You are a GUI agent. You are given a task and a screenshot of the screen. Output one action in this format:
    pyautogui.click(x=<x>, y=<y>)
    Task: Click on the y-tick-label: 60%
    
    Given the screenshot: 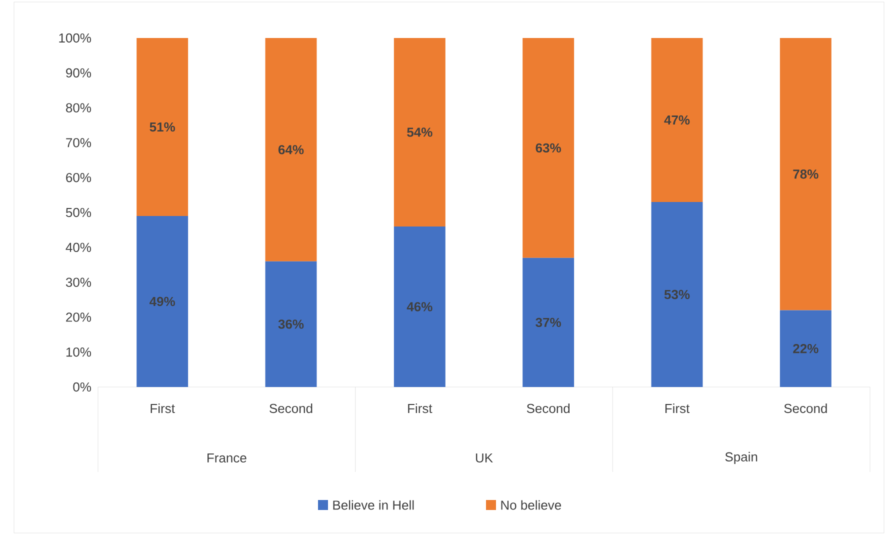 What is the action you would take?
    pyautogui.click(x=79, y=177)
    